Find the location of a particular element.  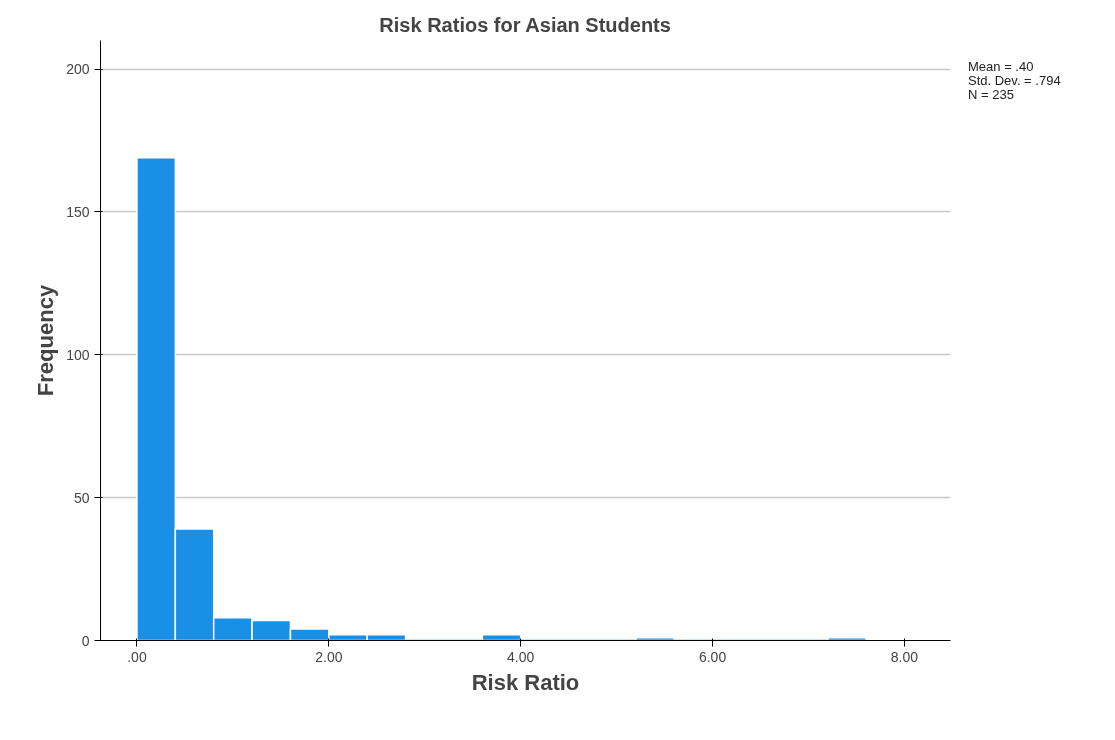

y-tick-label: 50 is located at coordinates (81, 497).